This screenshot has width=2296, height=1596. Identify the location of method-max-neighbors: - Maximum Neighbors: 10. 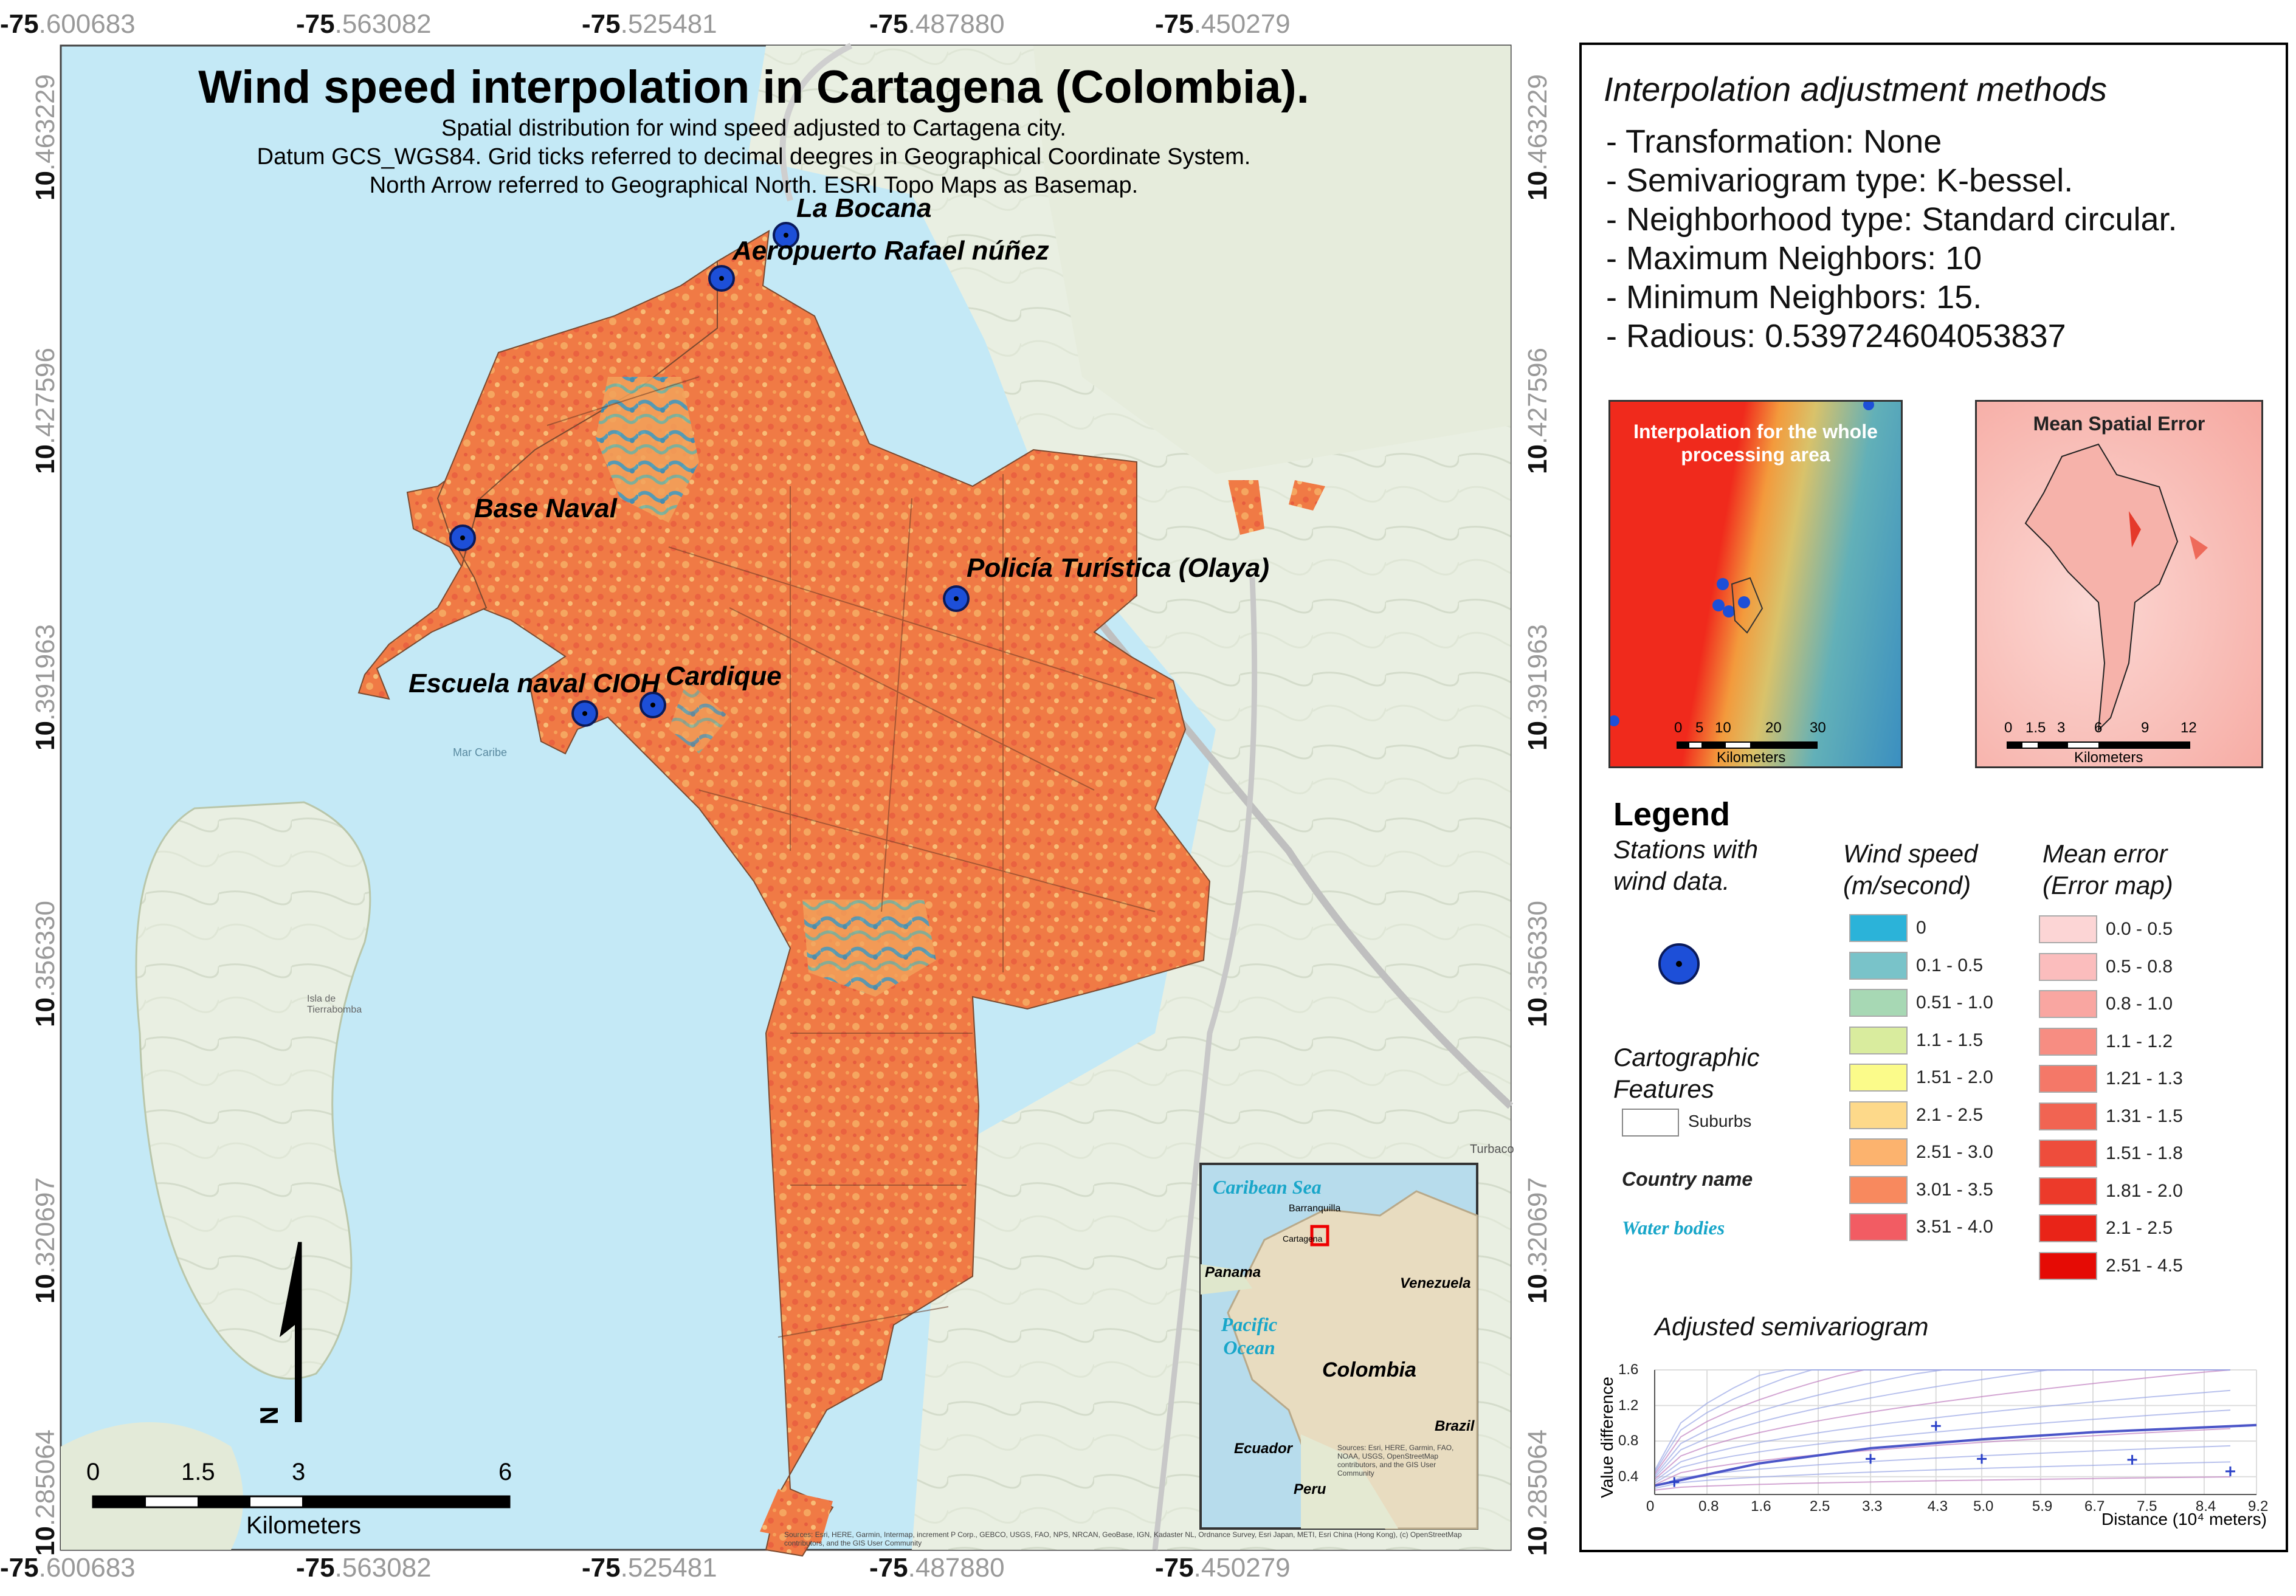
(1794, 259).